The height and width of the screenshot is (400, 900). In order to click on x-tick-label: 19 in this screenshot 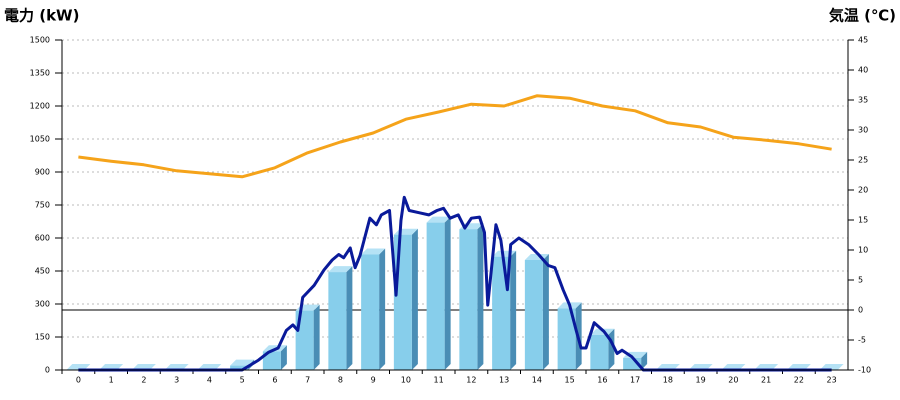, I will do `click(701, 380)`.